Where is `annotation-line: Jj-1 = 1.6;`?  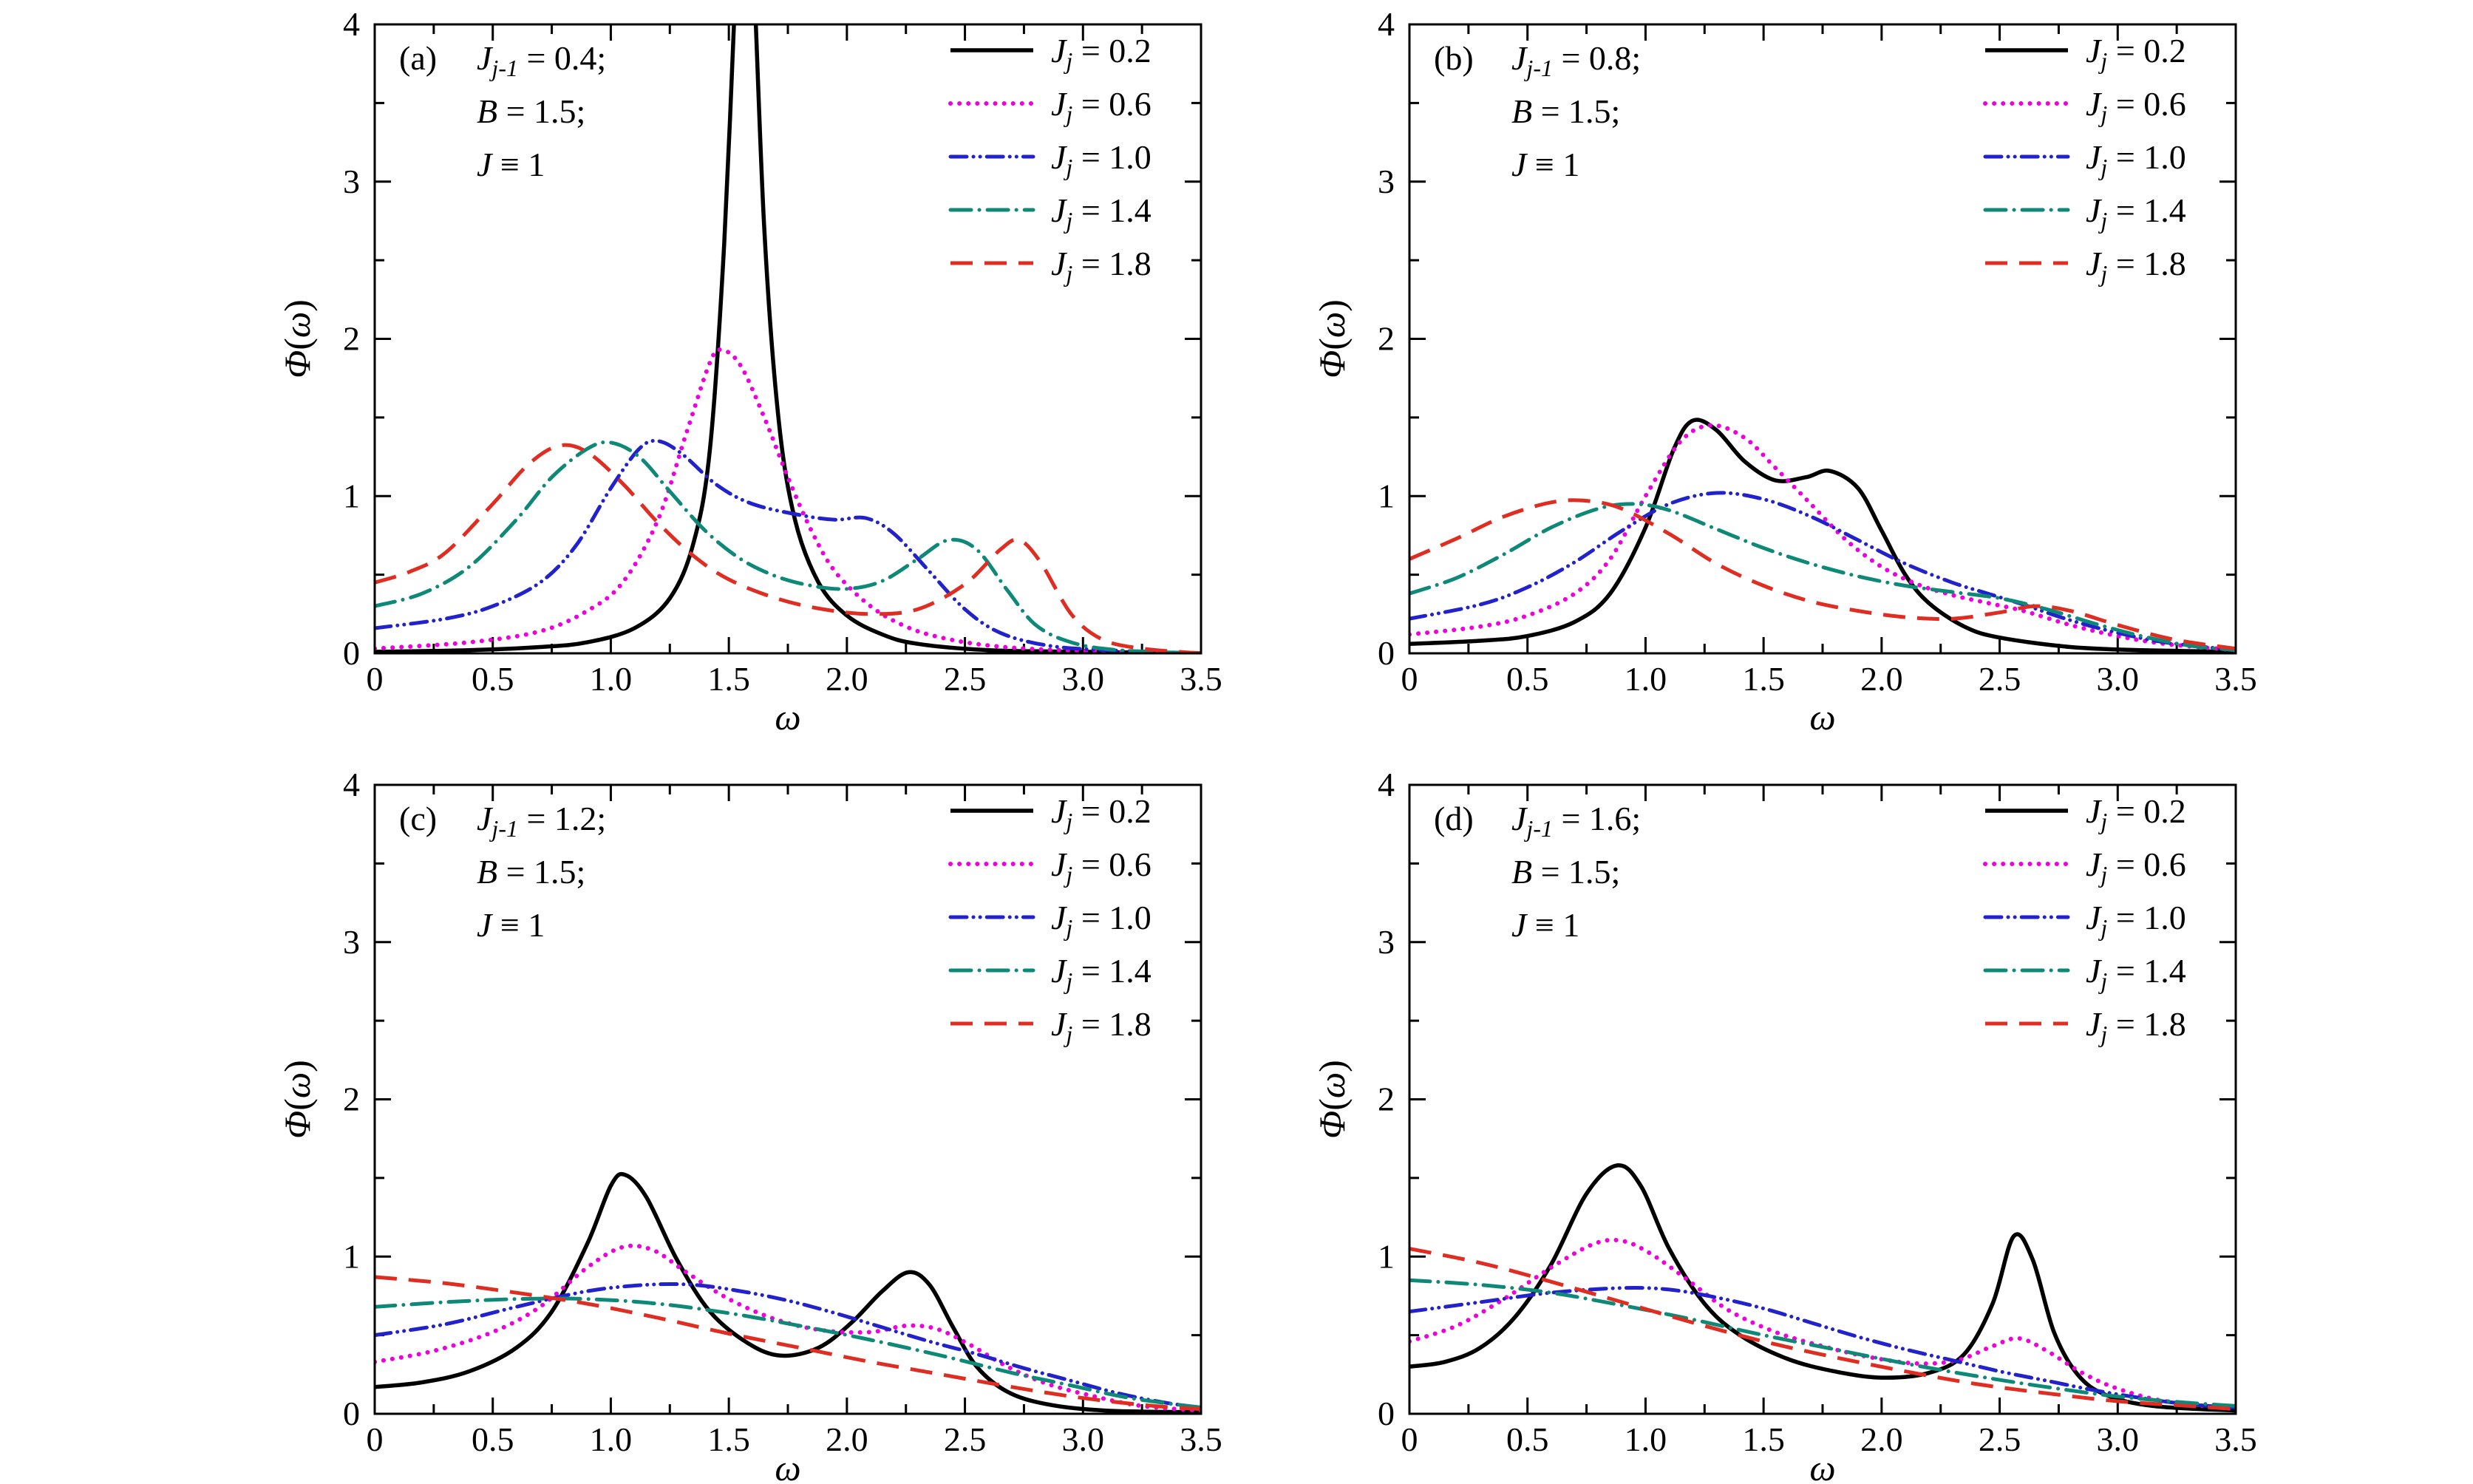 annotation-line: Jj-1 = 1.6; is located at coordinates (1576, 821).